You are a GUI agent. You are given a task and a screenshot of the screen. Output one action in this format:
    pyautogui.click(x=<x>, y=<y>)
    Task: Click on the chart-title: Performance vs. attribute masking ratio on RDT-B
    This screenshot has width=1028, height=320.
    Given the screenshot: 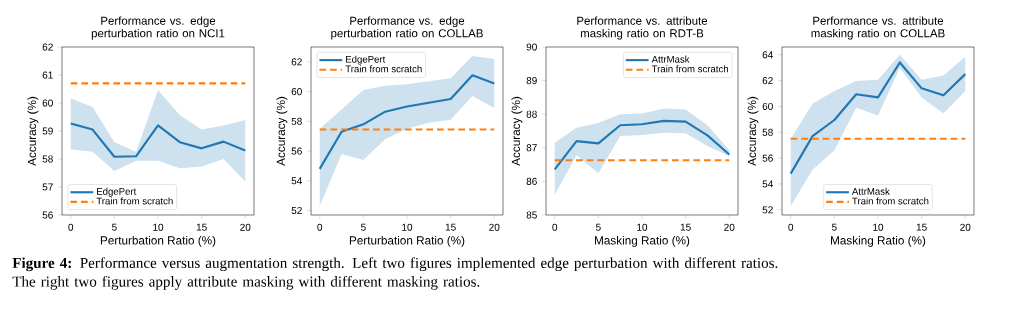 What is the action you would take?
    pyautogui.click(x=642, y=28)
    